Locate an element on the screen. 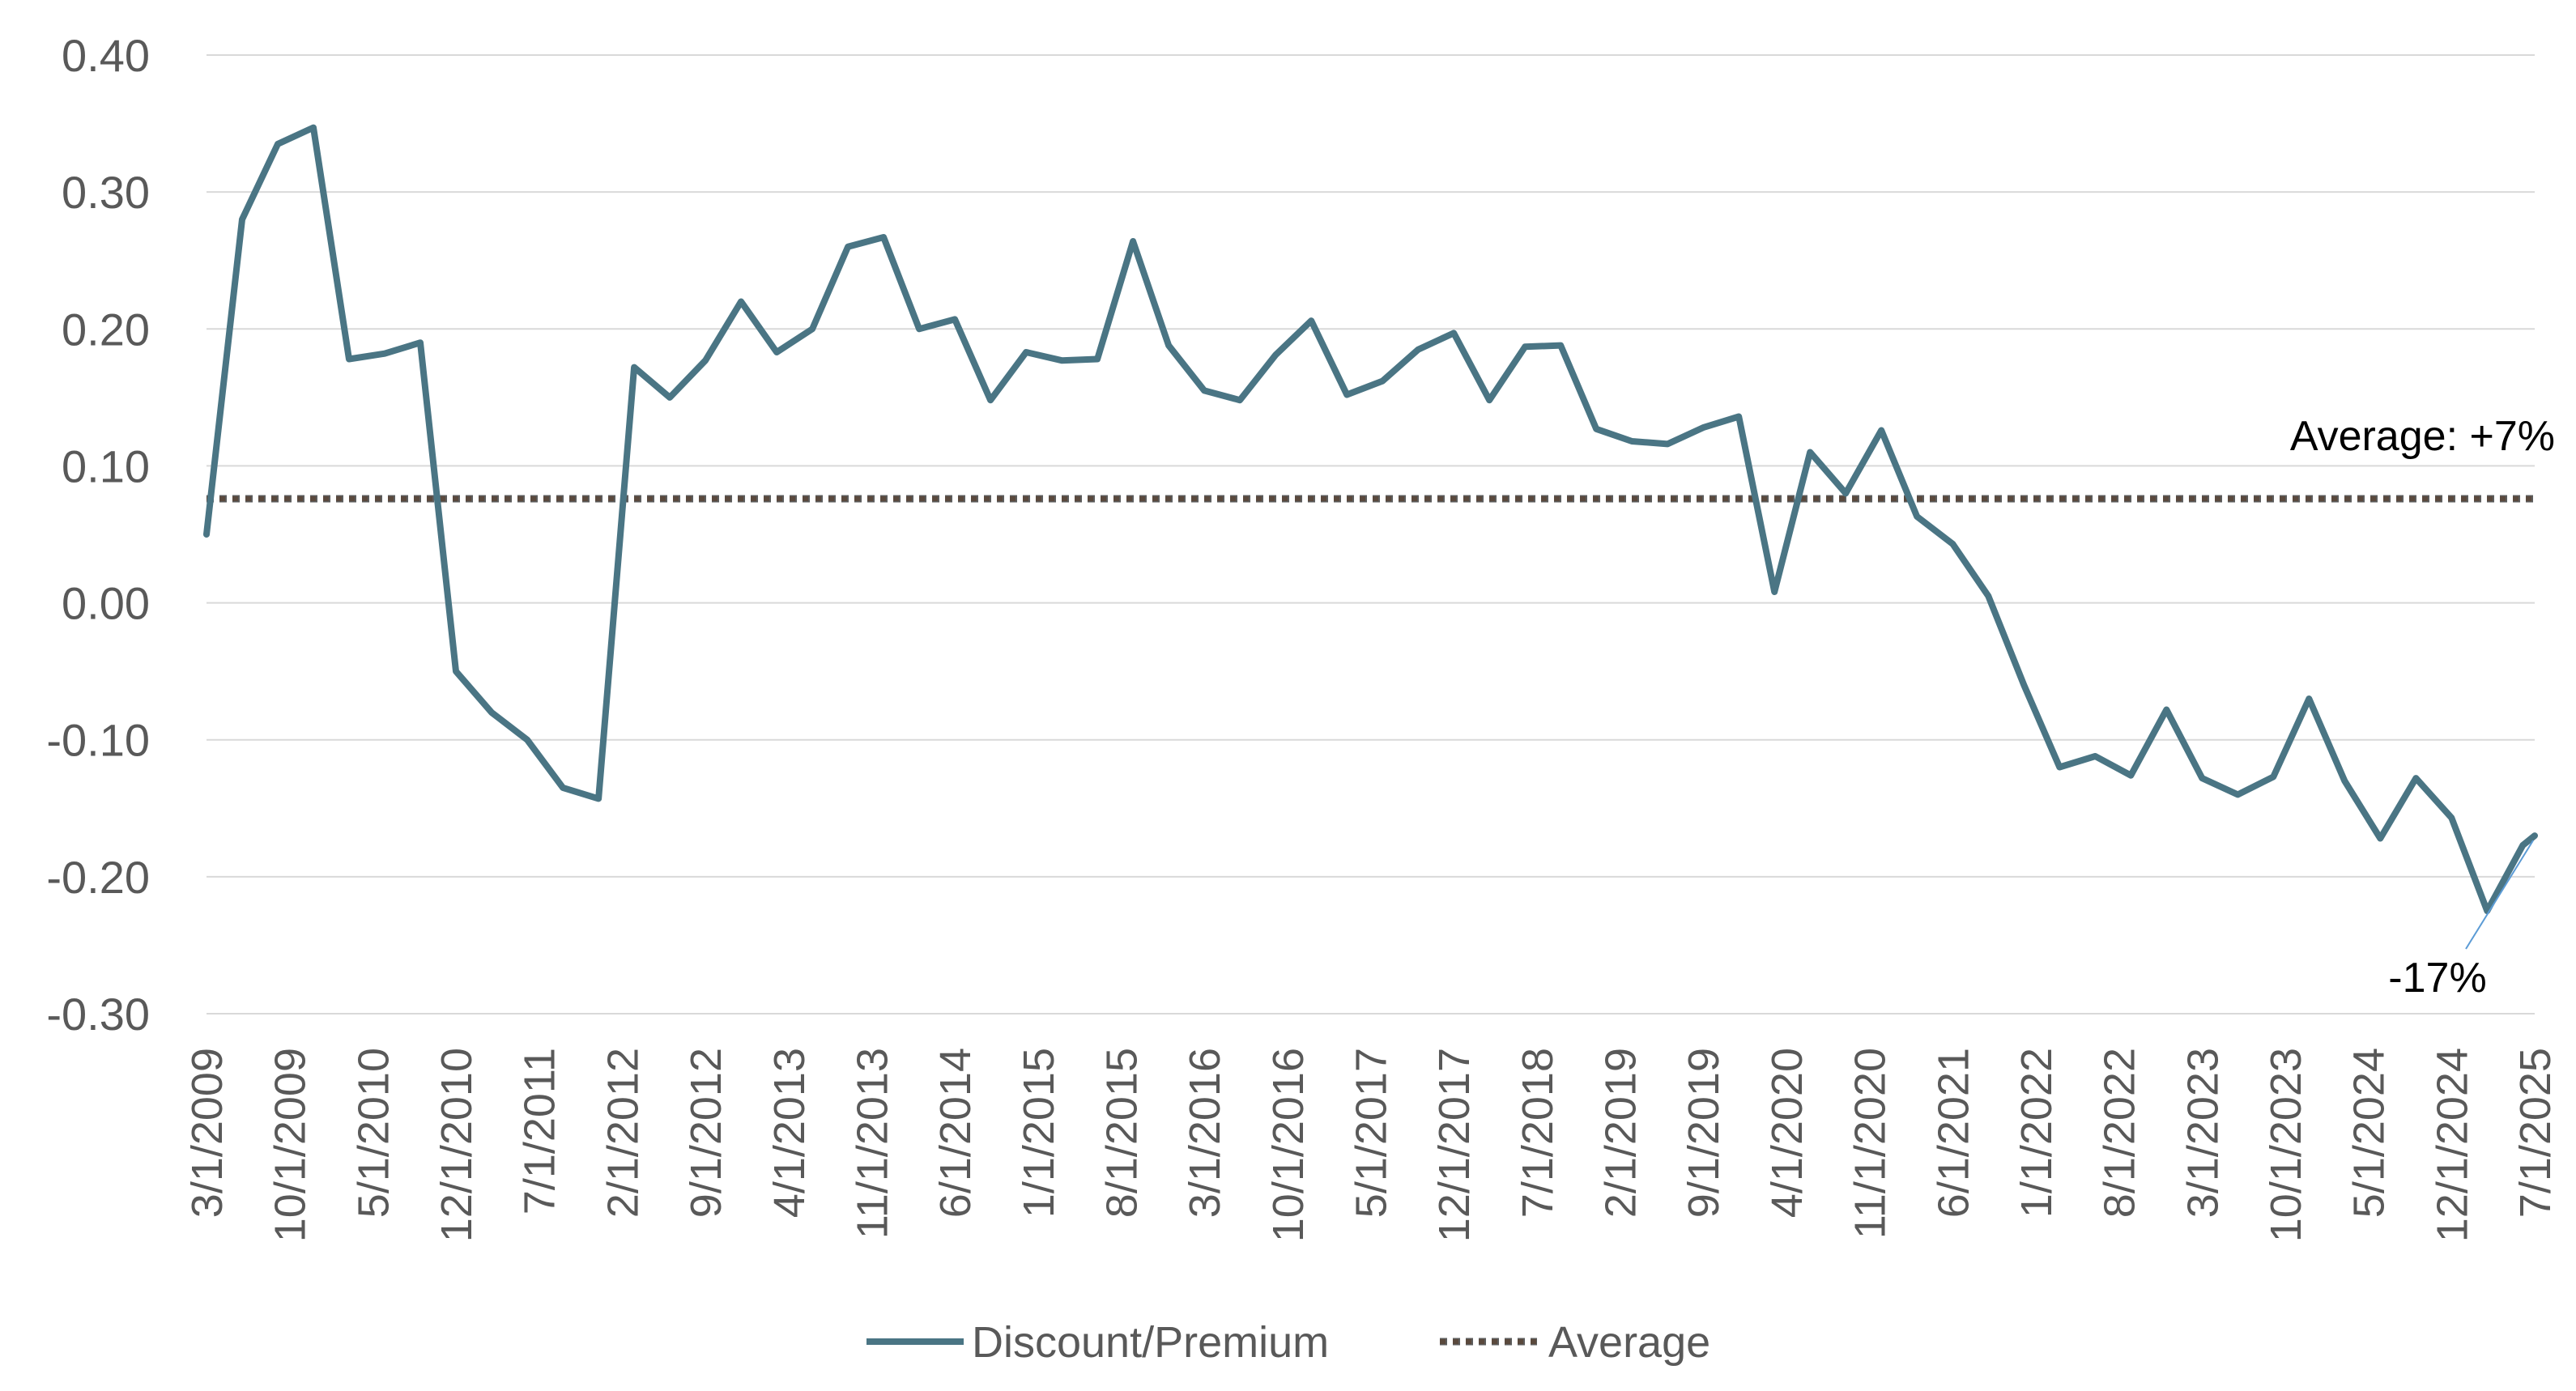  y-tick-label: -0.20 is located at coordinates (98, 878).